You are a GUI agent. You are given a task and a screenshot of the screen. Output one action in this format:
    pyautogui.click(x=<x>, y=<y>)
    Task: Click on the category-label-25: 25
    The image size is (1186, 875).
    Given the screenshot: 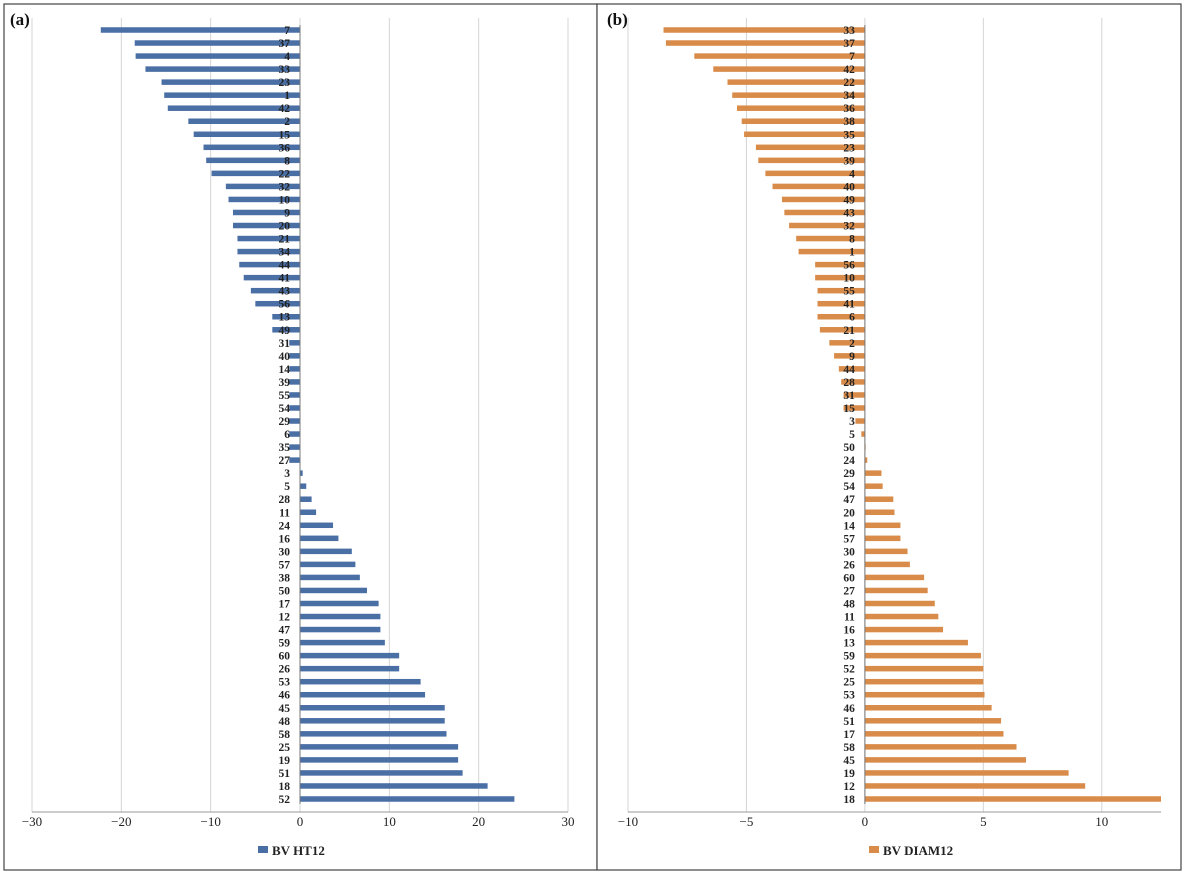 What is the action you would take?
    pyautogui.click(x=849, y=683)
    